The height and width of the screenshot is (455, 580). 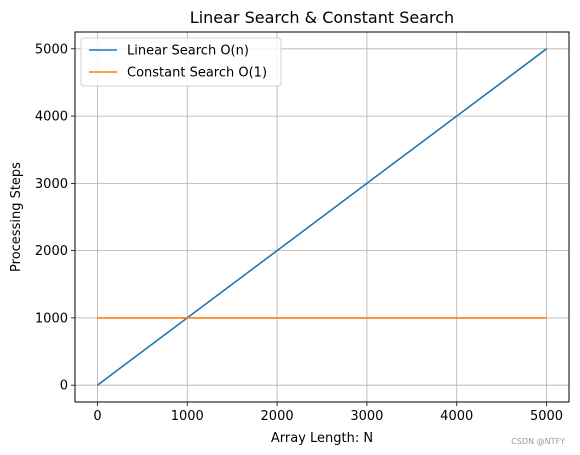 What do you see at coordinates (187, 416) in the screenshot?
I see `x-tick-label-1: 1000` at bounding box center [187, 416].